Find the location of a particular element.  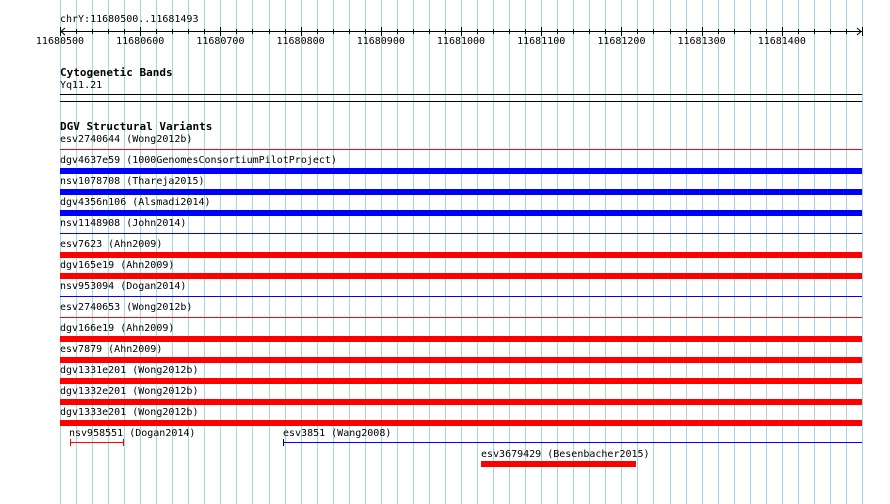

ruler-tick-label: 11680500 is located at coordinates (60, 41).